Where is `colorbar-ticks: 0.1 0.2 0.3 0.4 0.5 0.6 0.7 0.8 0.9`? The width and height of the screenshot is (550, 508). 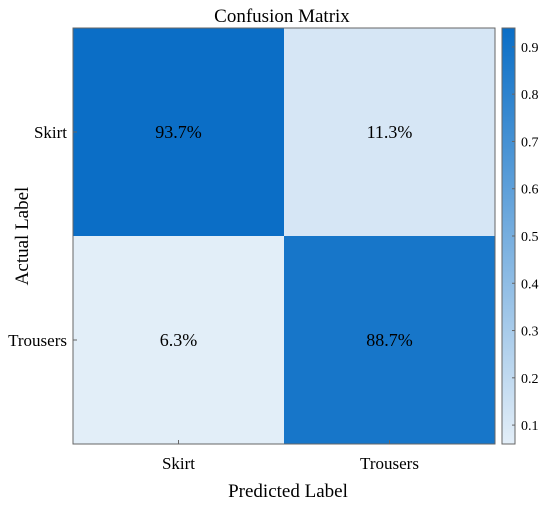 colorbar-ticks: 0.1 0.2 0.3 0.4 0.5 0.6 0.7 0.8 0.9 is located at coordinates (525, 237).